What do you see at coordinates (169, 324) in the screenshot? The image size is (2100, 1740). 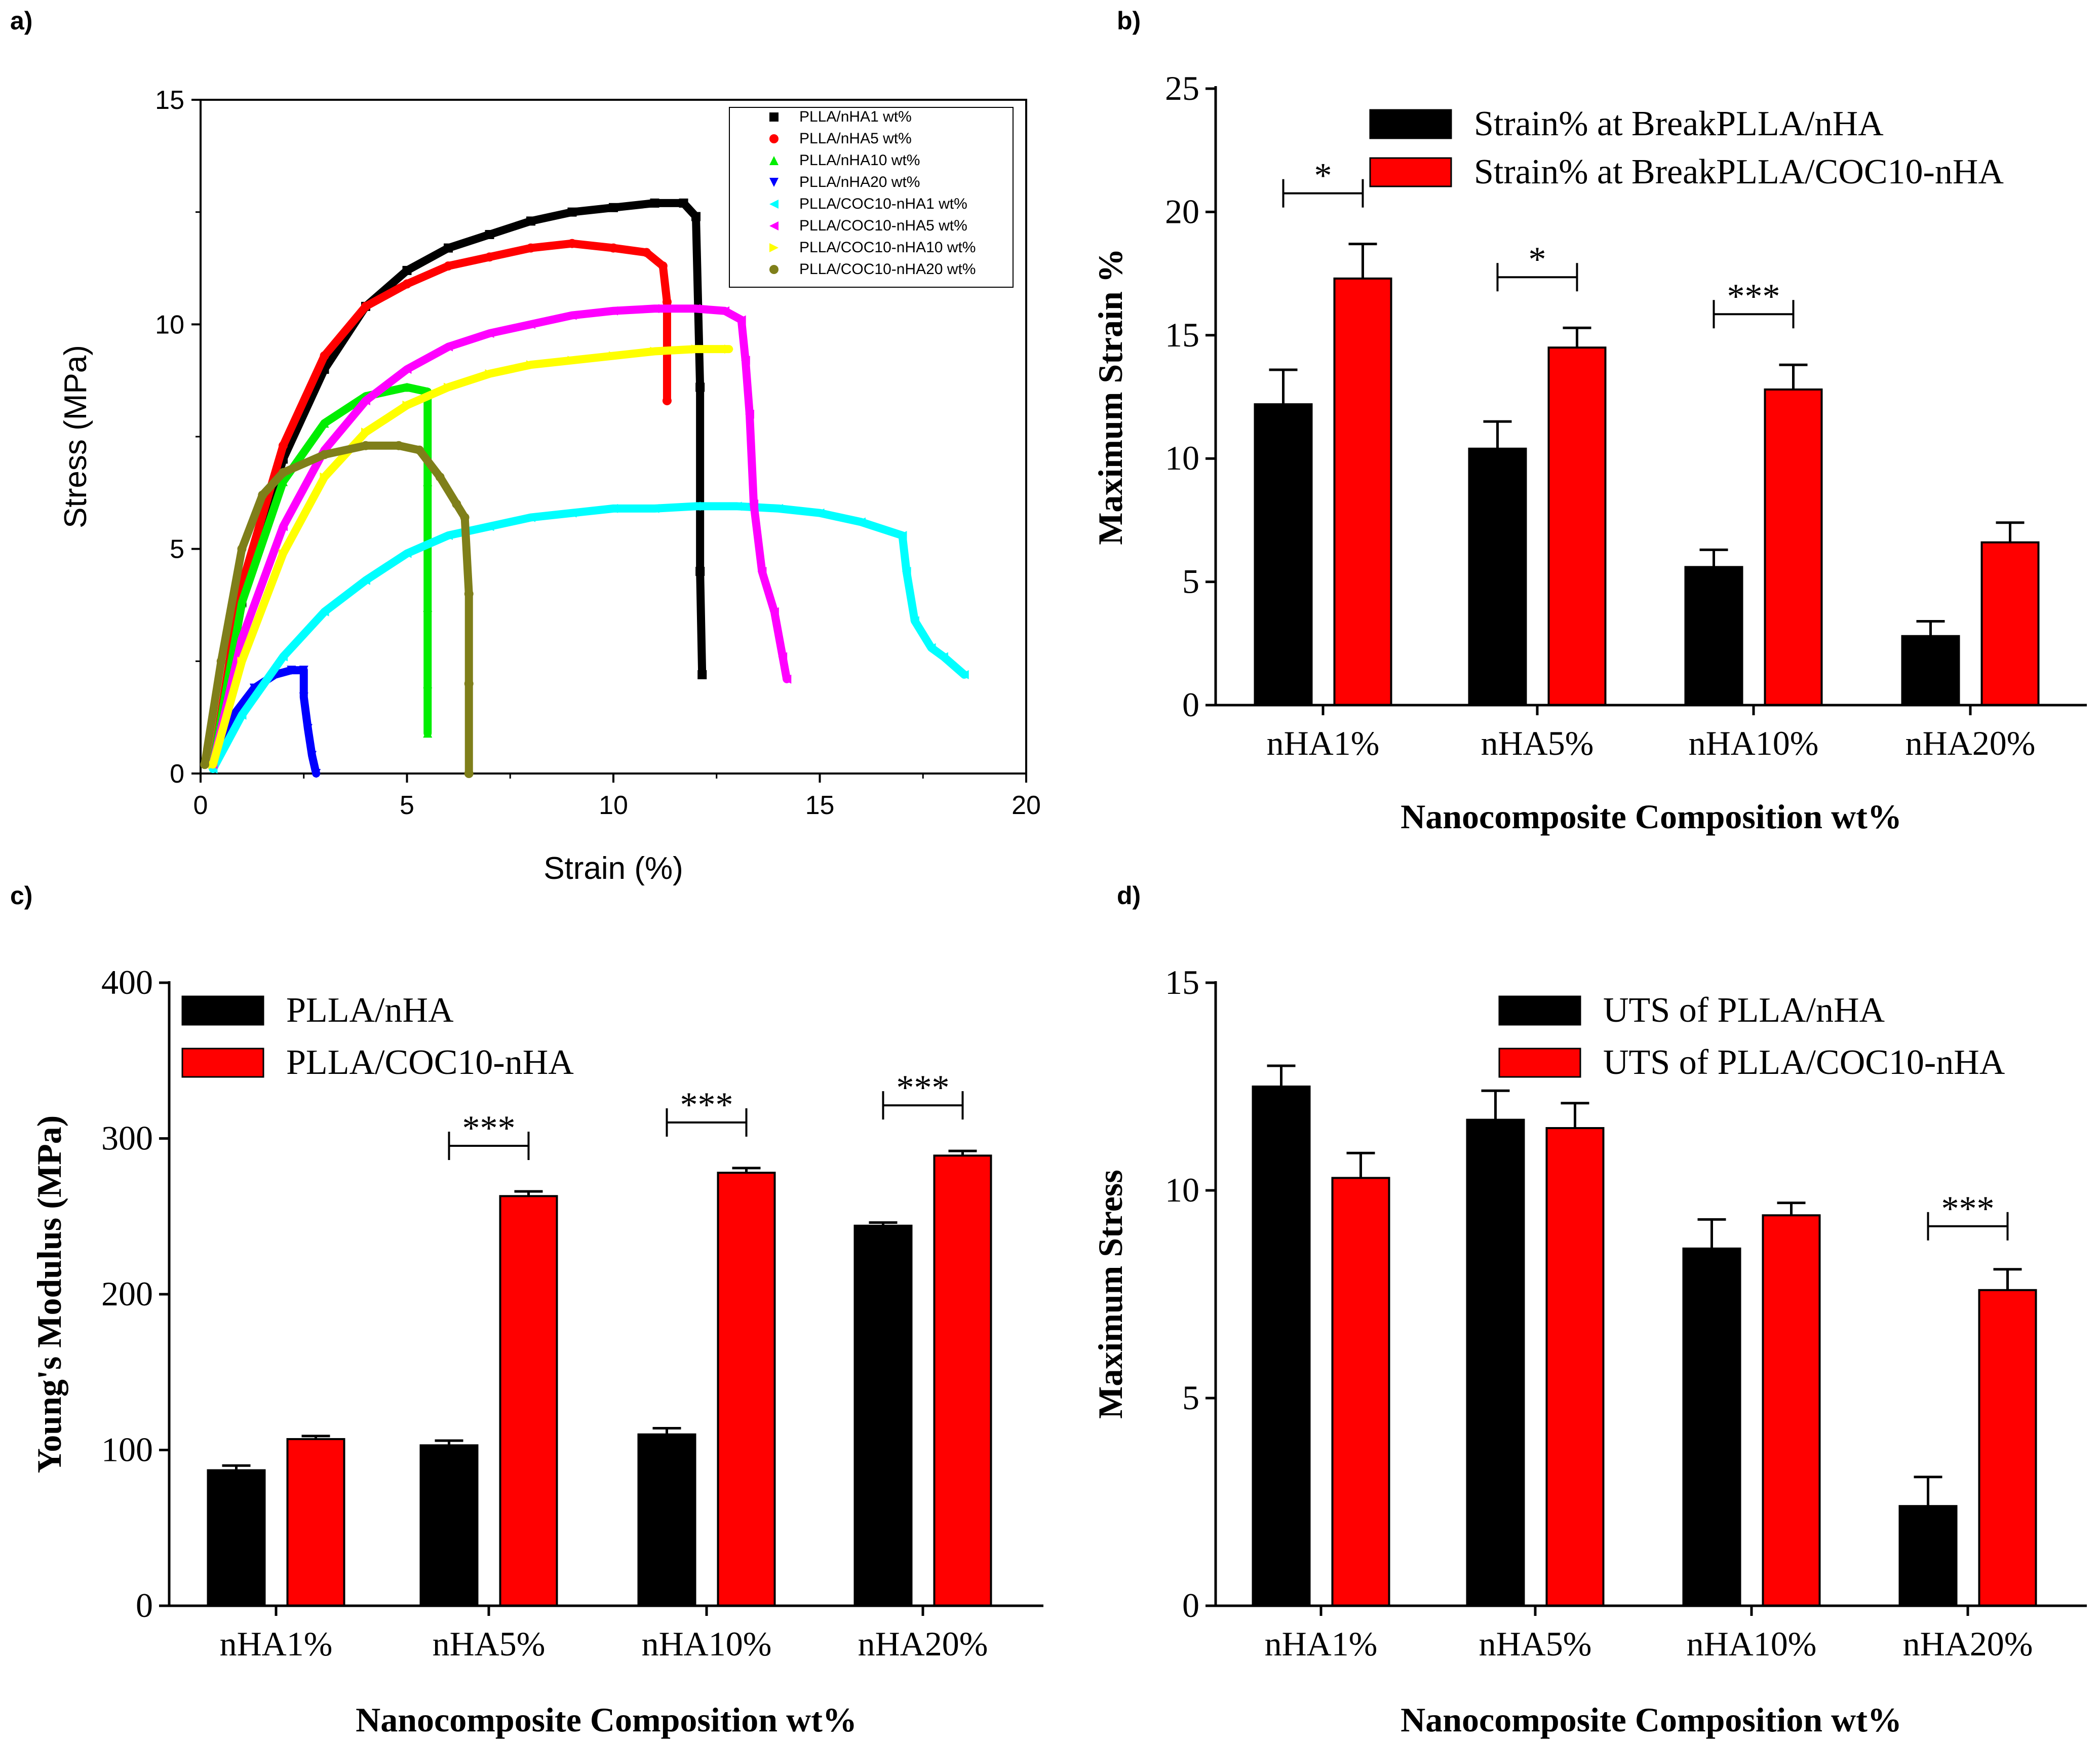 I see `y-tick-label: 10` at bounding box center [169, 324].